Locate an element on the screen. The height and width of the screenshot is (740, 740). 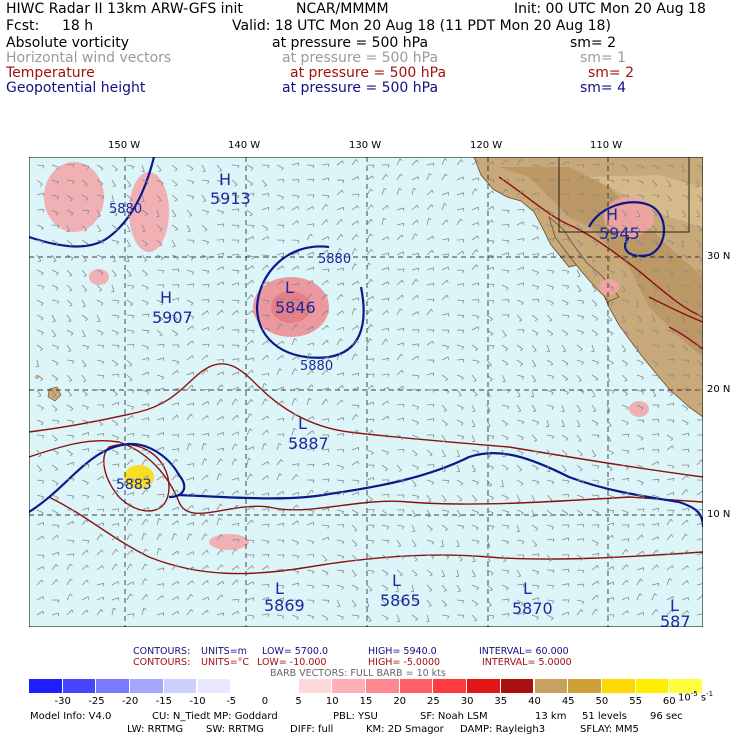
colorbar-segment is located at coordinates (113, 686).